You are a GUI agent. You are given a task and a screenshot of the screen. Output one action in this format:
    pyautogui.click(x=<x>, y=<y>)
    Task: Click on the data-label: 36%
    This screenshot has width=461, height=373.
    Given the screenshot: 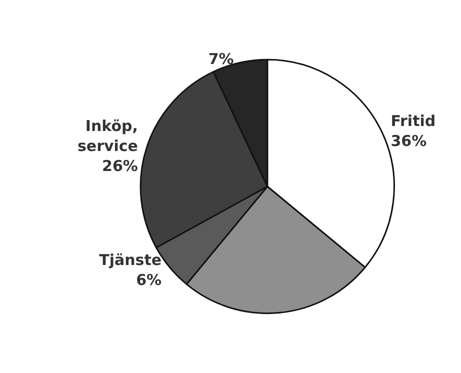 What is the action you would take?
    pyautogui.click(x=408, y=141)
    